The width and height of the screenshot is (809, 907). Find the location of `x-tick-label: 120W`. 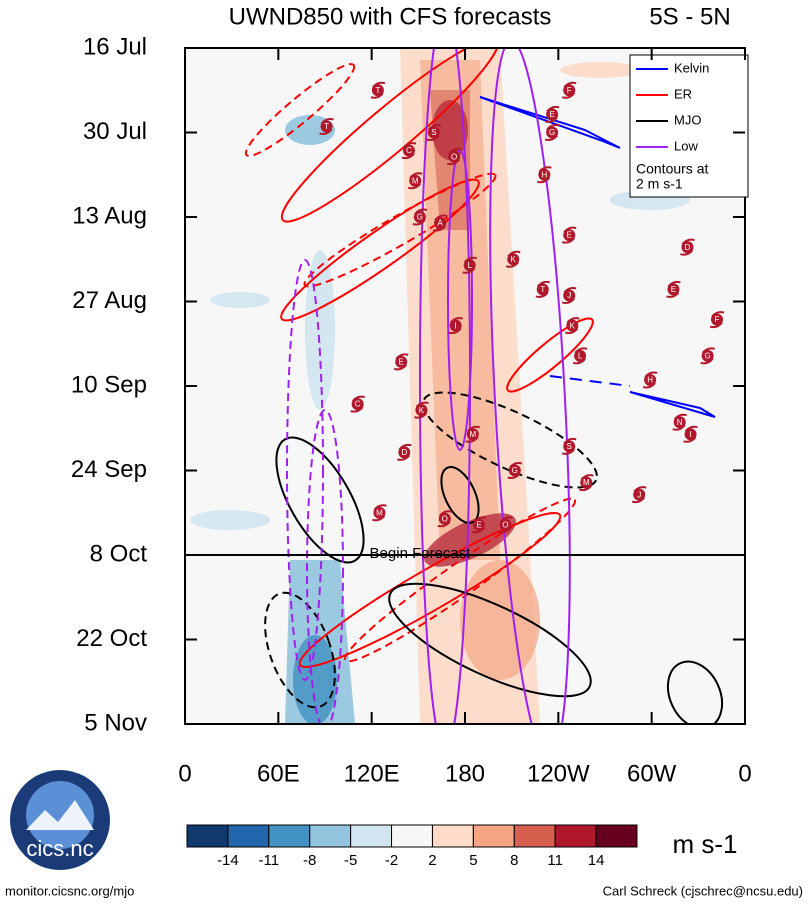

x-tick-label: 120W is located at coordinates (558, 773).